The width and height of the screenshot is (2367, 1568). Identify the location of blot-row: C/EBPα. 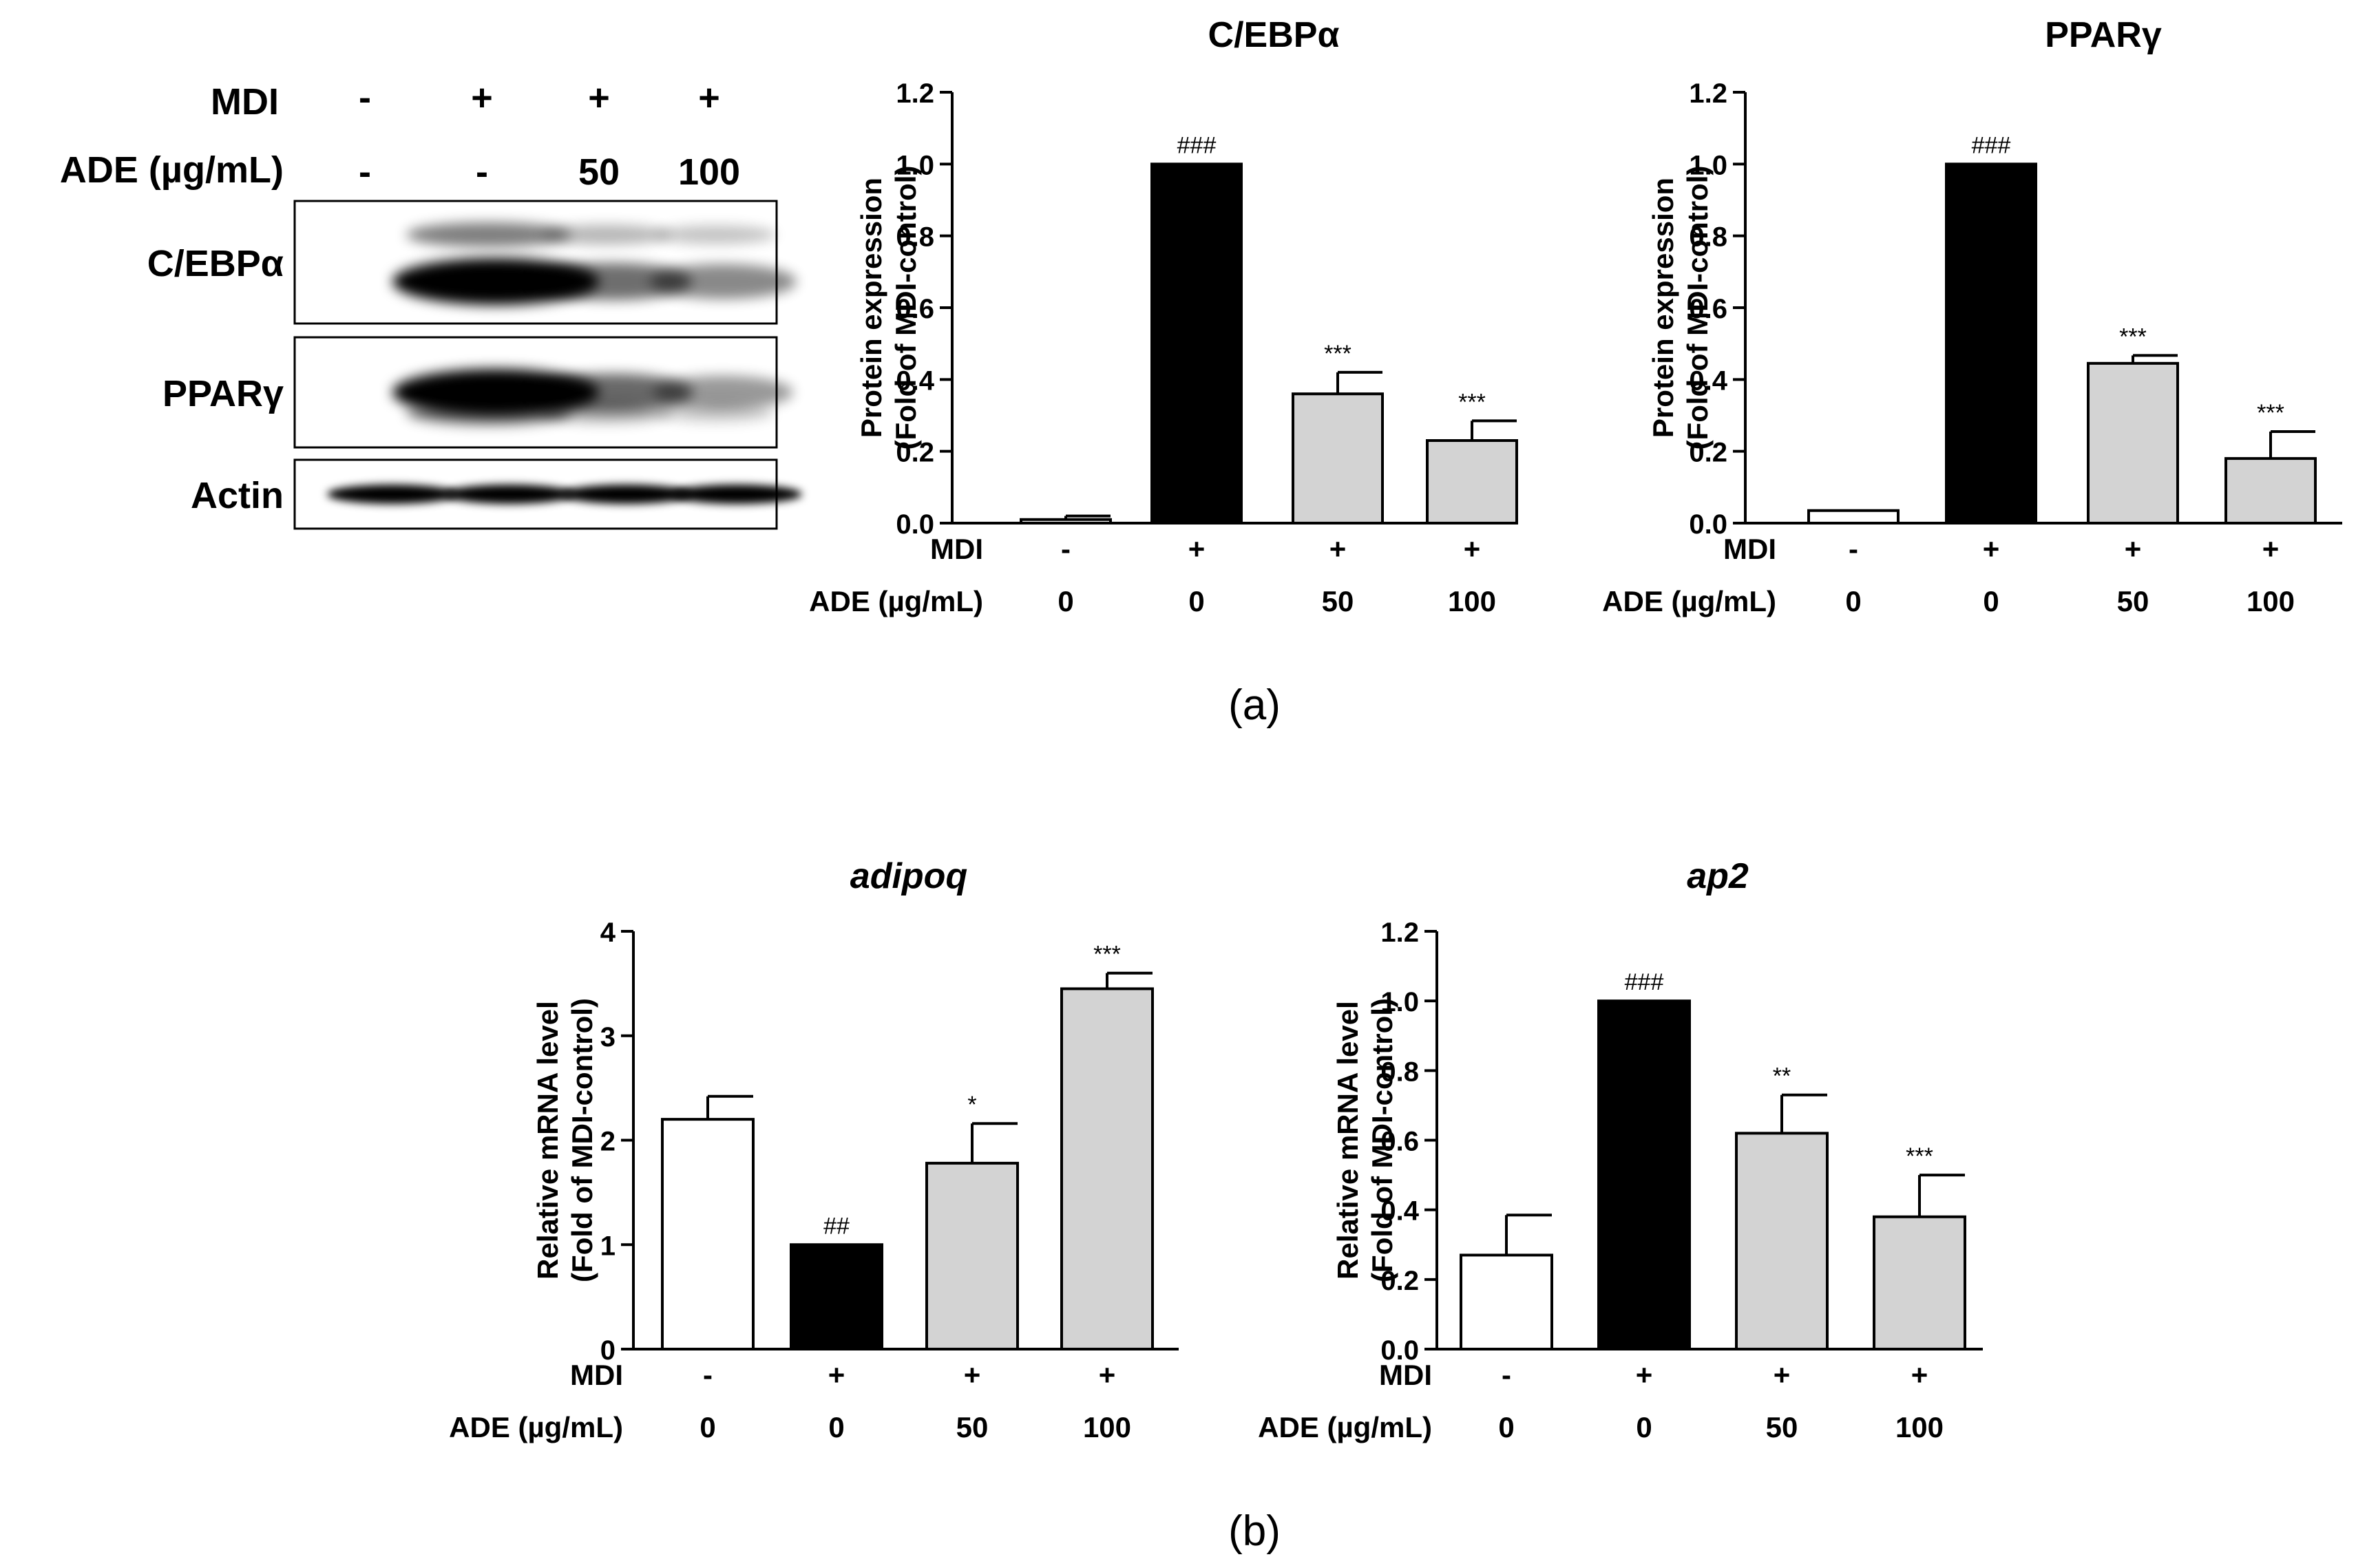
(472, 262).